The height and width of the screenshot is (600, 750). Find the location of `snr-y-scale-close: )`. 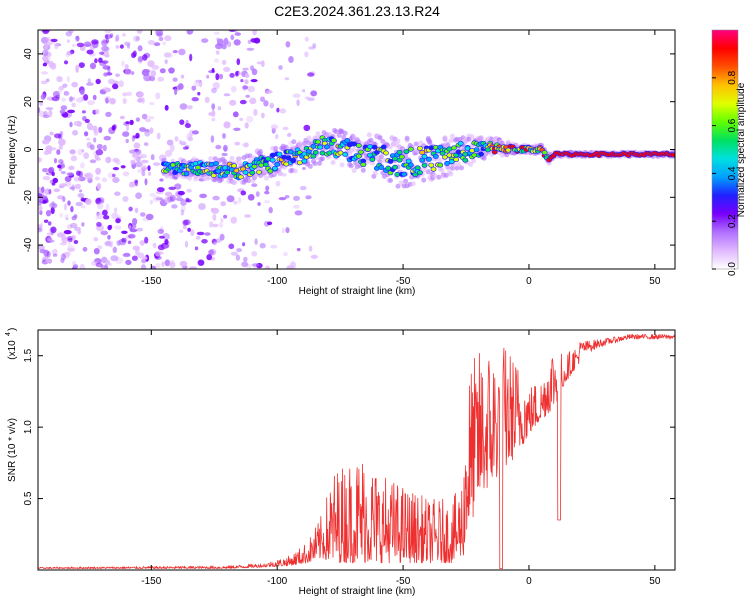

snr-y-scale-close: ) is located at coordinates (12, 329).